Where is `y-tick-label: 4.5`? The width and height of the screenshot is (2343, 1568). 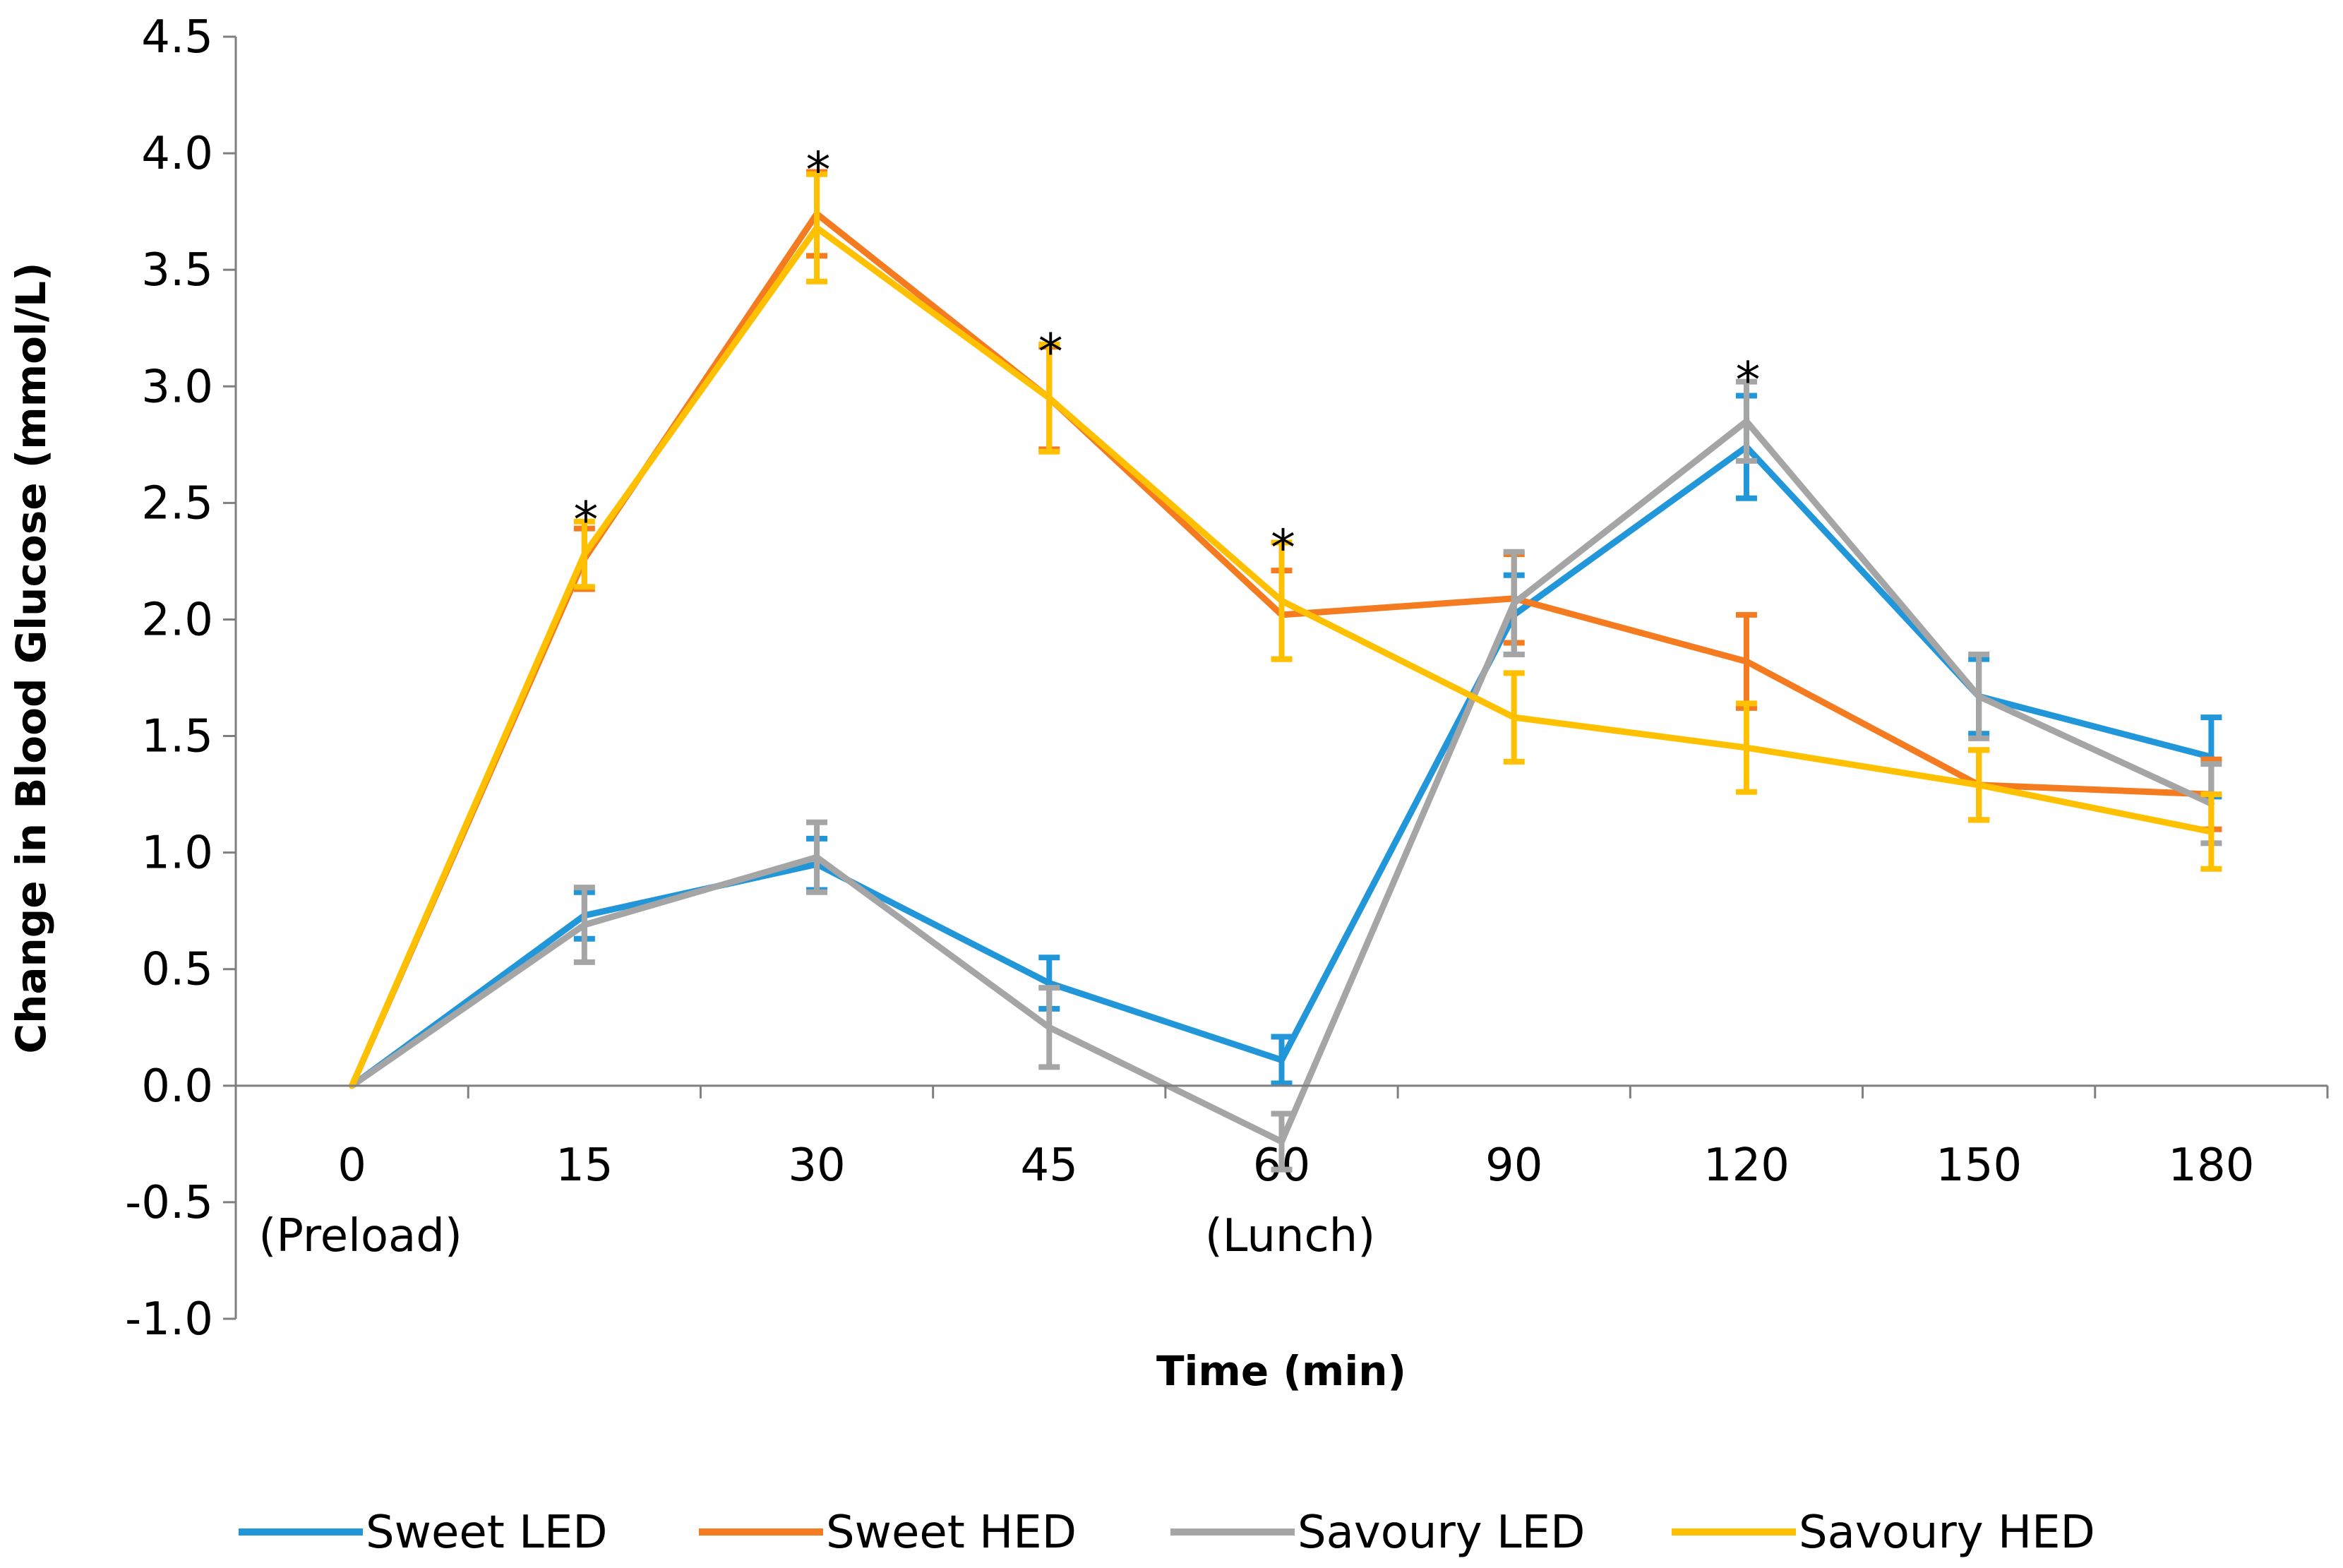
y-tick-label: 4.5 is located at coordinates (177, 37).